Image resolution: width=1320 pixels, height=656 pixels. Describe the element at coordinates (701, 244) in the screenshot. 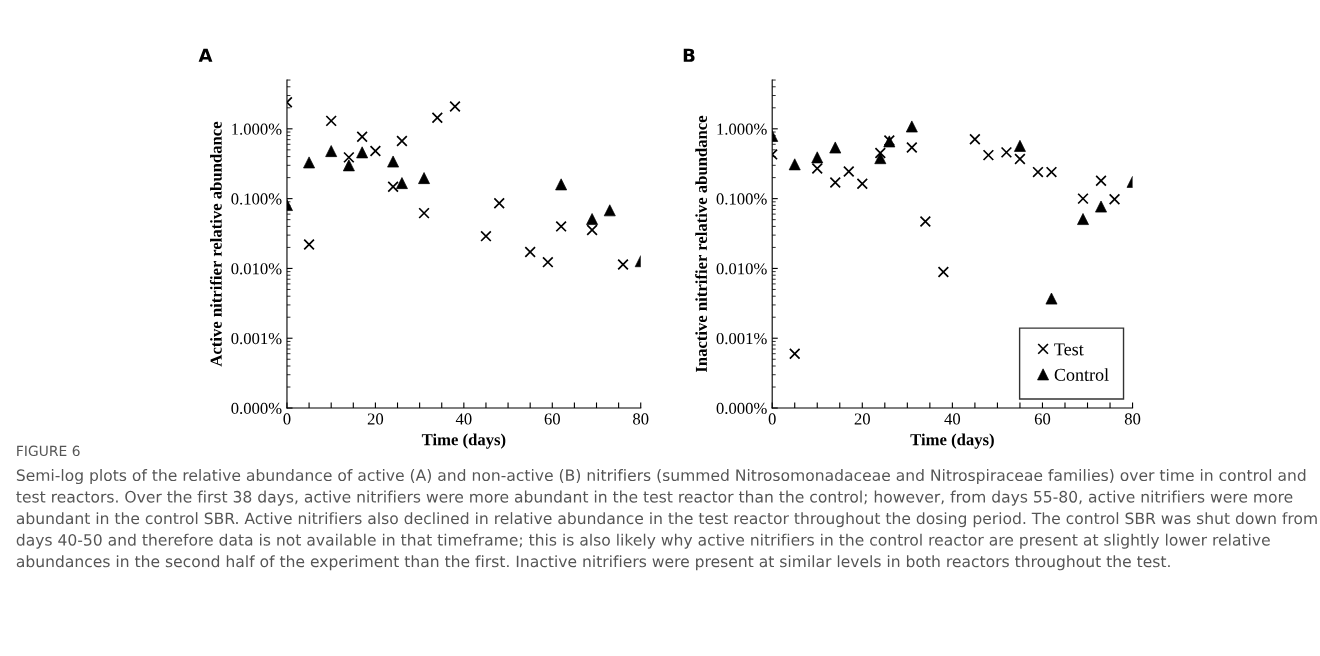

I see `y-axis-title: Inactive nitrifier relative abundance` at that location.